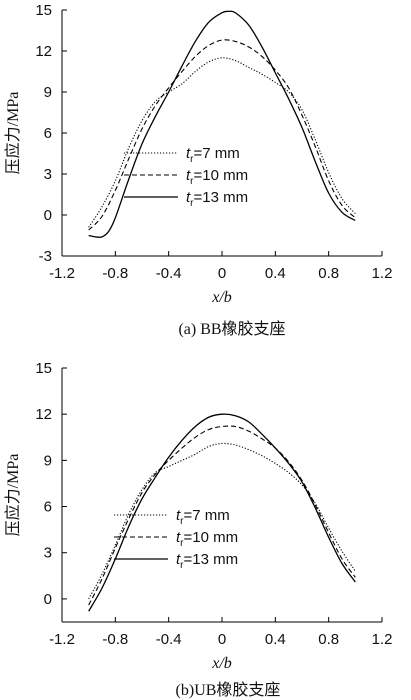  Describe the element at coordinates (228, 690) in the screenshot. I see `chart-caption: (b)UB橡胶支座` at that location.